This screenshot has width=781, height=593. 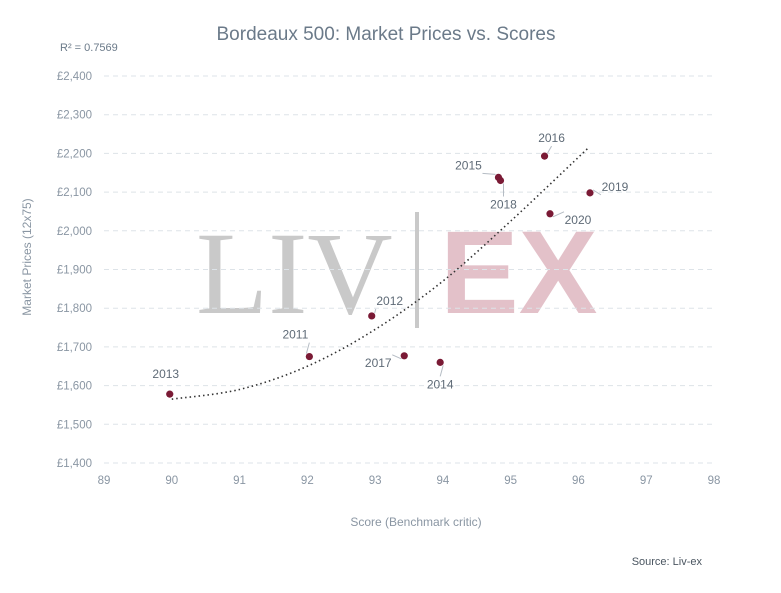 I want to click on x-tick-label: 95, so click(x=510, y=481).